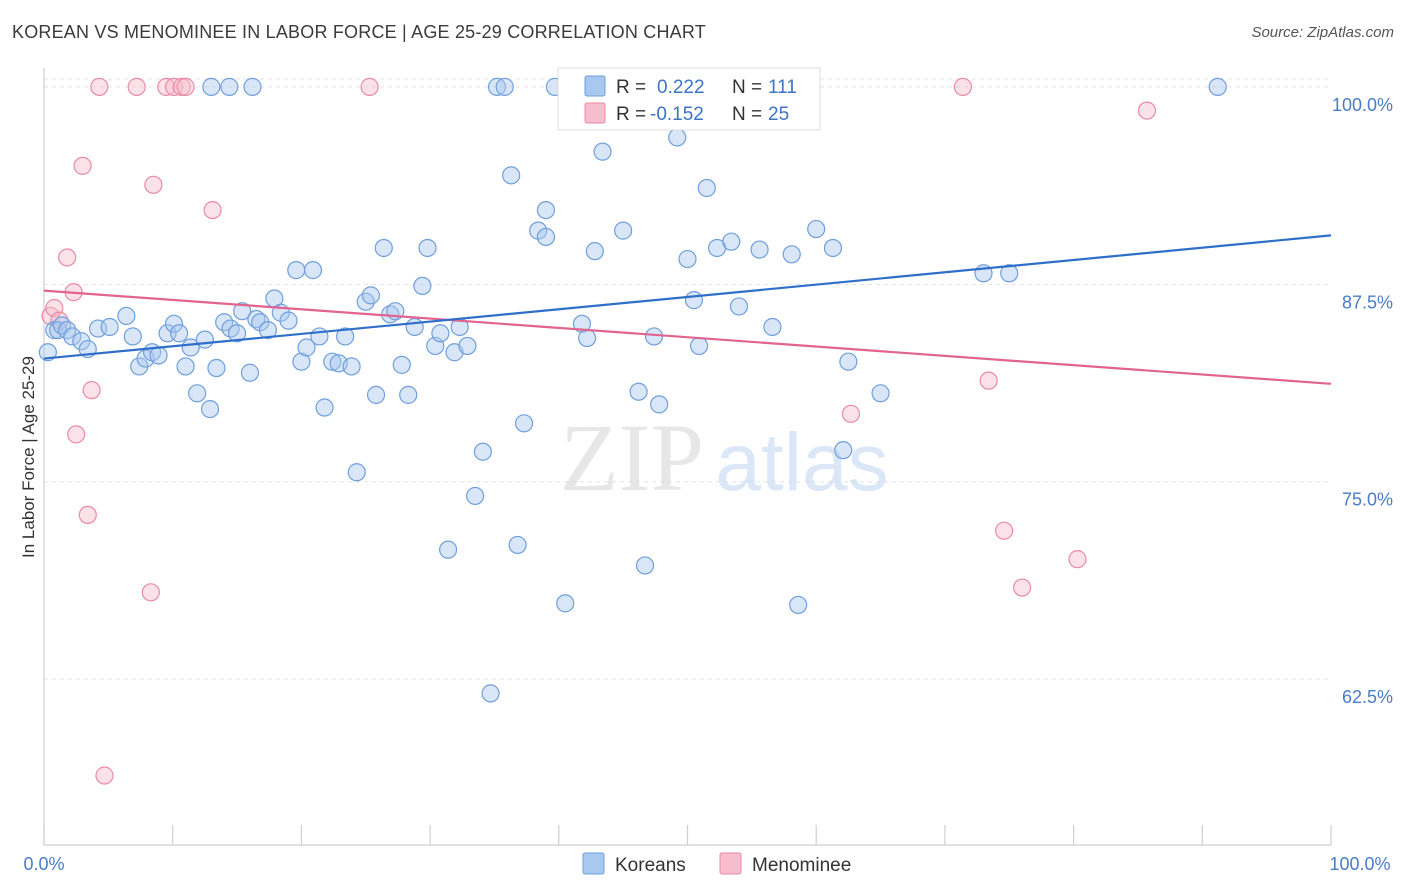 The image size is (1406, 892). What do you see at coordinates (631, 114) in the screenshot?
I see `legend-menominee-r-label: R =` at bounding box center [631, 114].